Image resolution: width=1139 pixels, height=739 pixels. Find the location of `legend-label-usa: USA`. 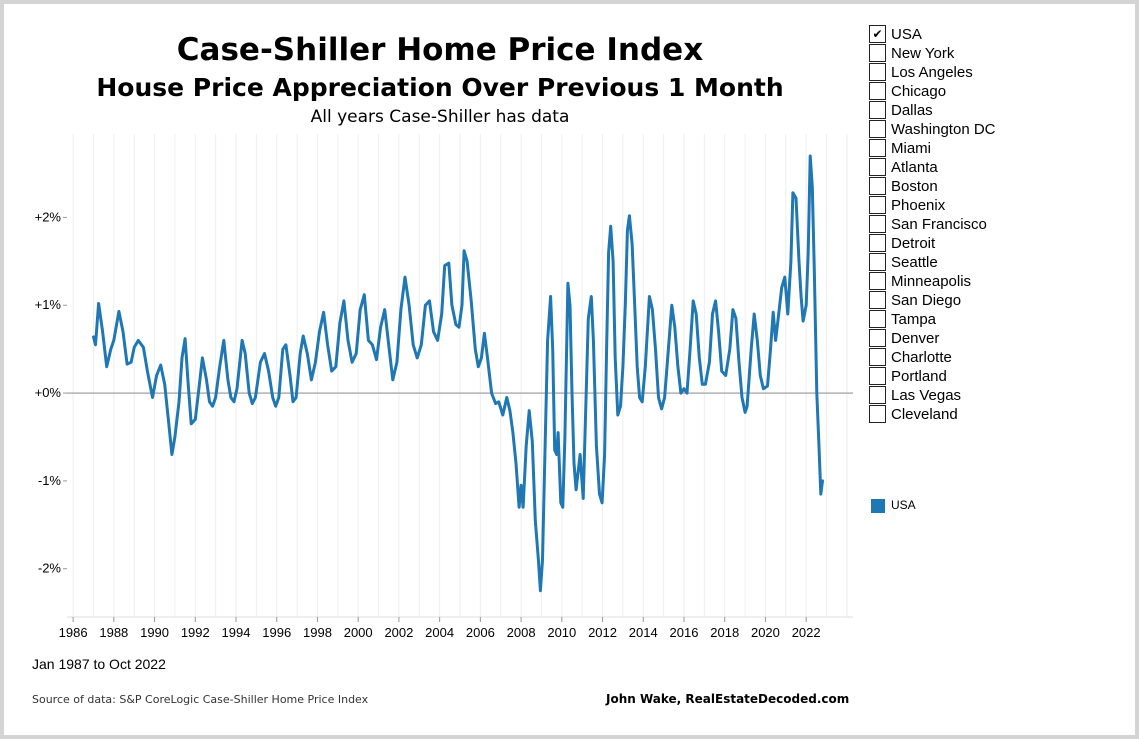

legend-label-usa: USA is located at coordinates (903, 505).